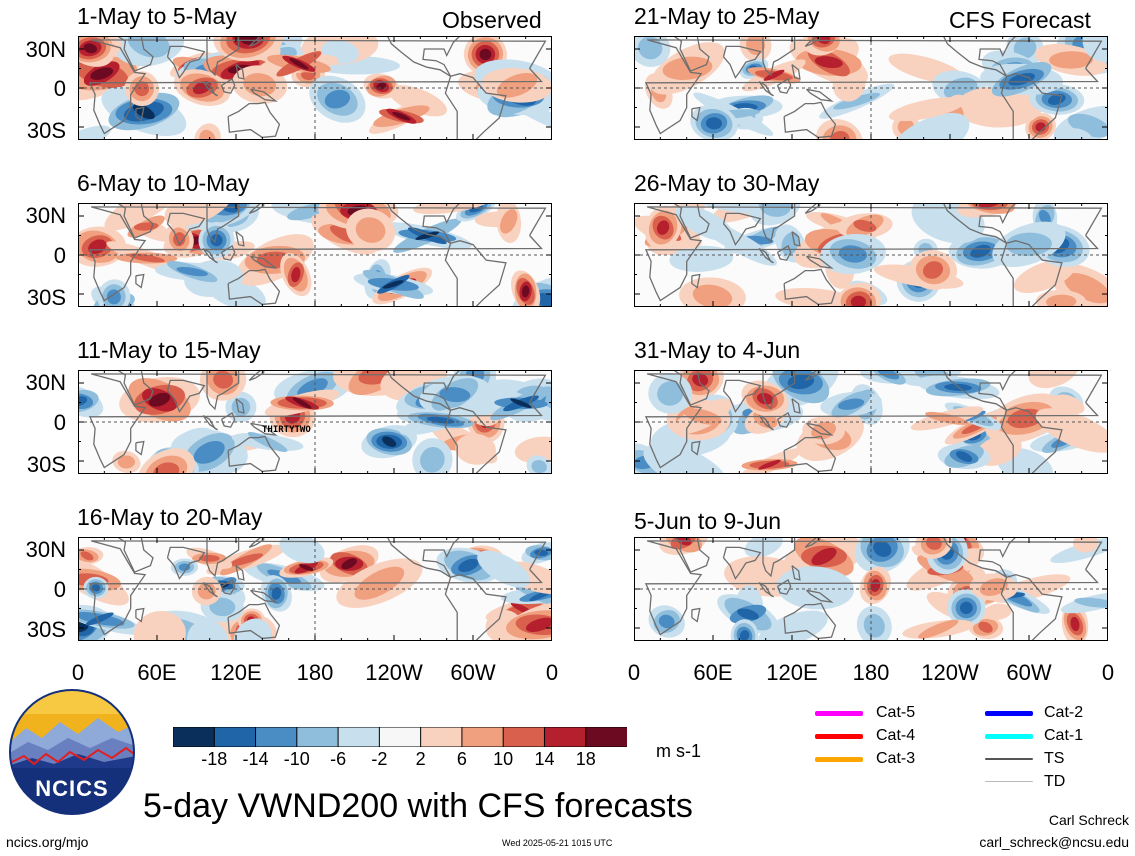 The width and height of the screenshot is (1135, 856). Describe the element at coordinates (1009, 781) in the screenshot. I see `legend-swatch-td` at that location.